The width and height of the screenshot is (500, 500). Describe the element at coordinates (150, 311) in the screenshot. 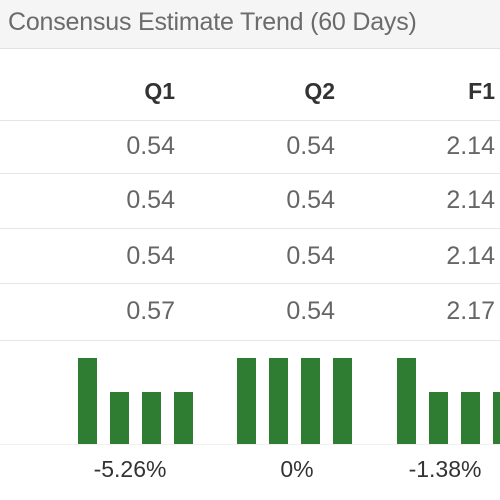

I see `estimate-cell-q1-row4: 0.57` at that location.